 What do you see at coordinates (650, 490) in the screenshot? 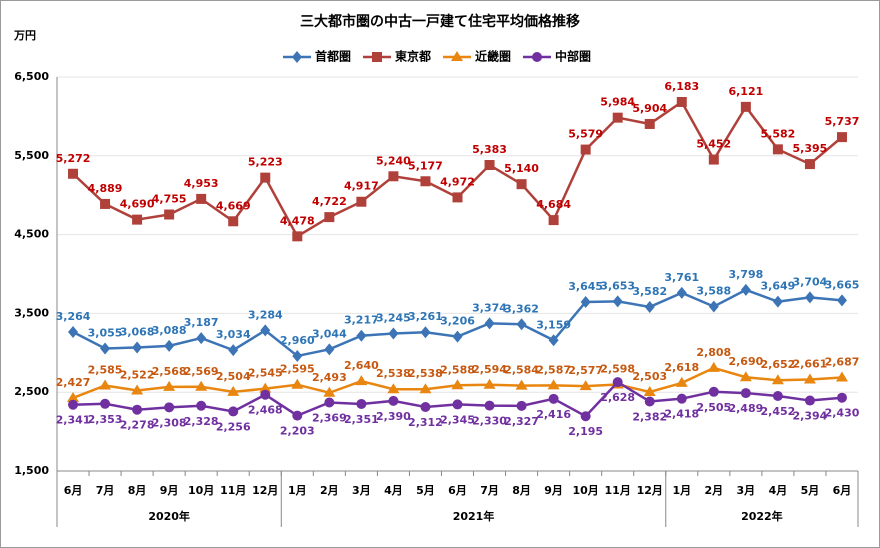
I see `x-tick-label: 12月` at bounding box center [650, 490].